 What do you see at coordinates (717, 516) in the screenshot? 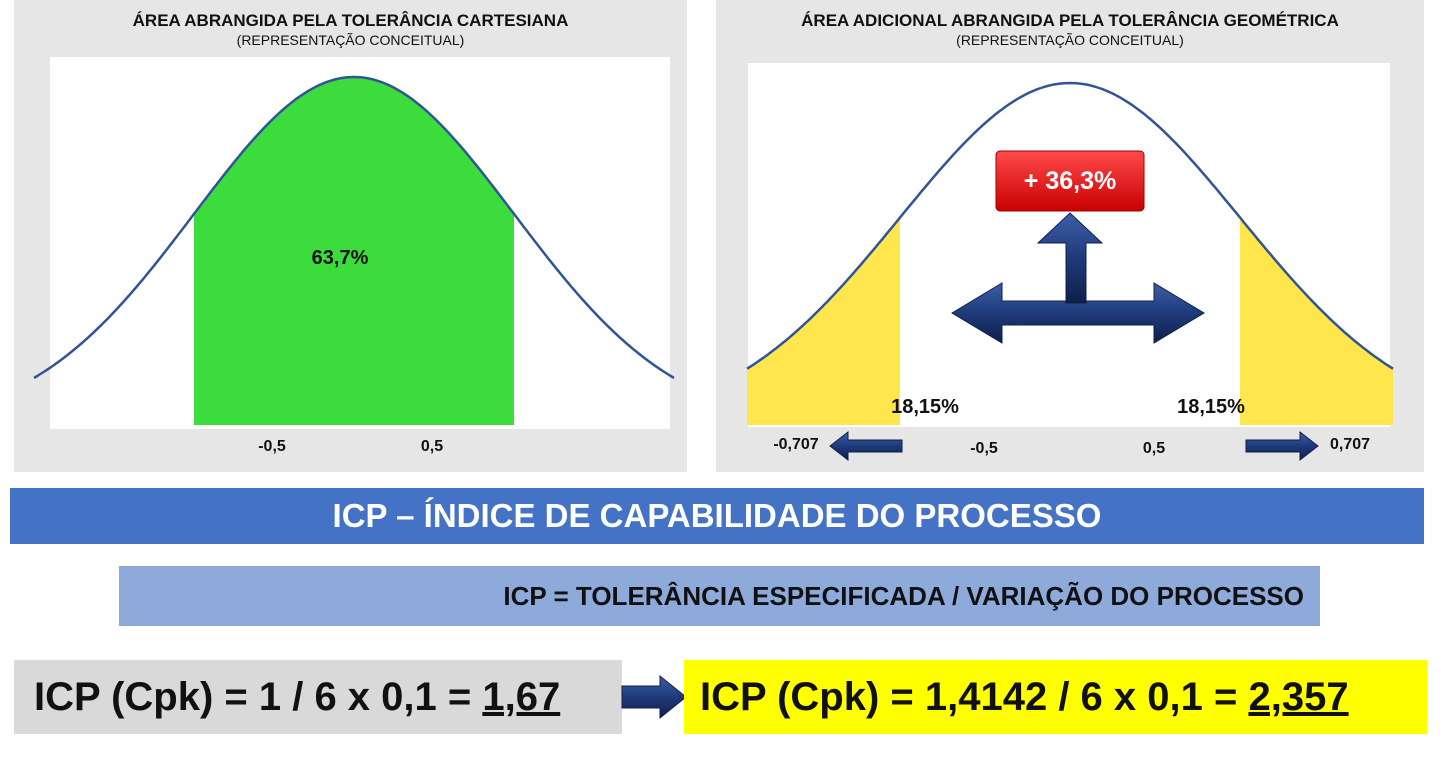
I see `icp-banner: ICP – ÍNDICE DE CAPABILIDADE DO PROCESSO` at bounding box center [717, 516].